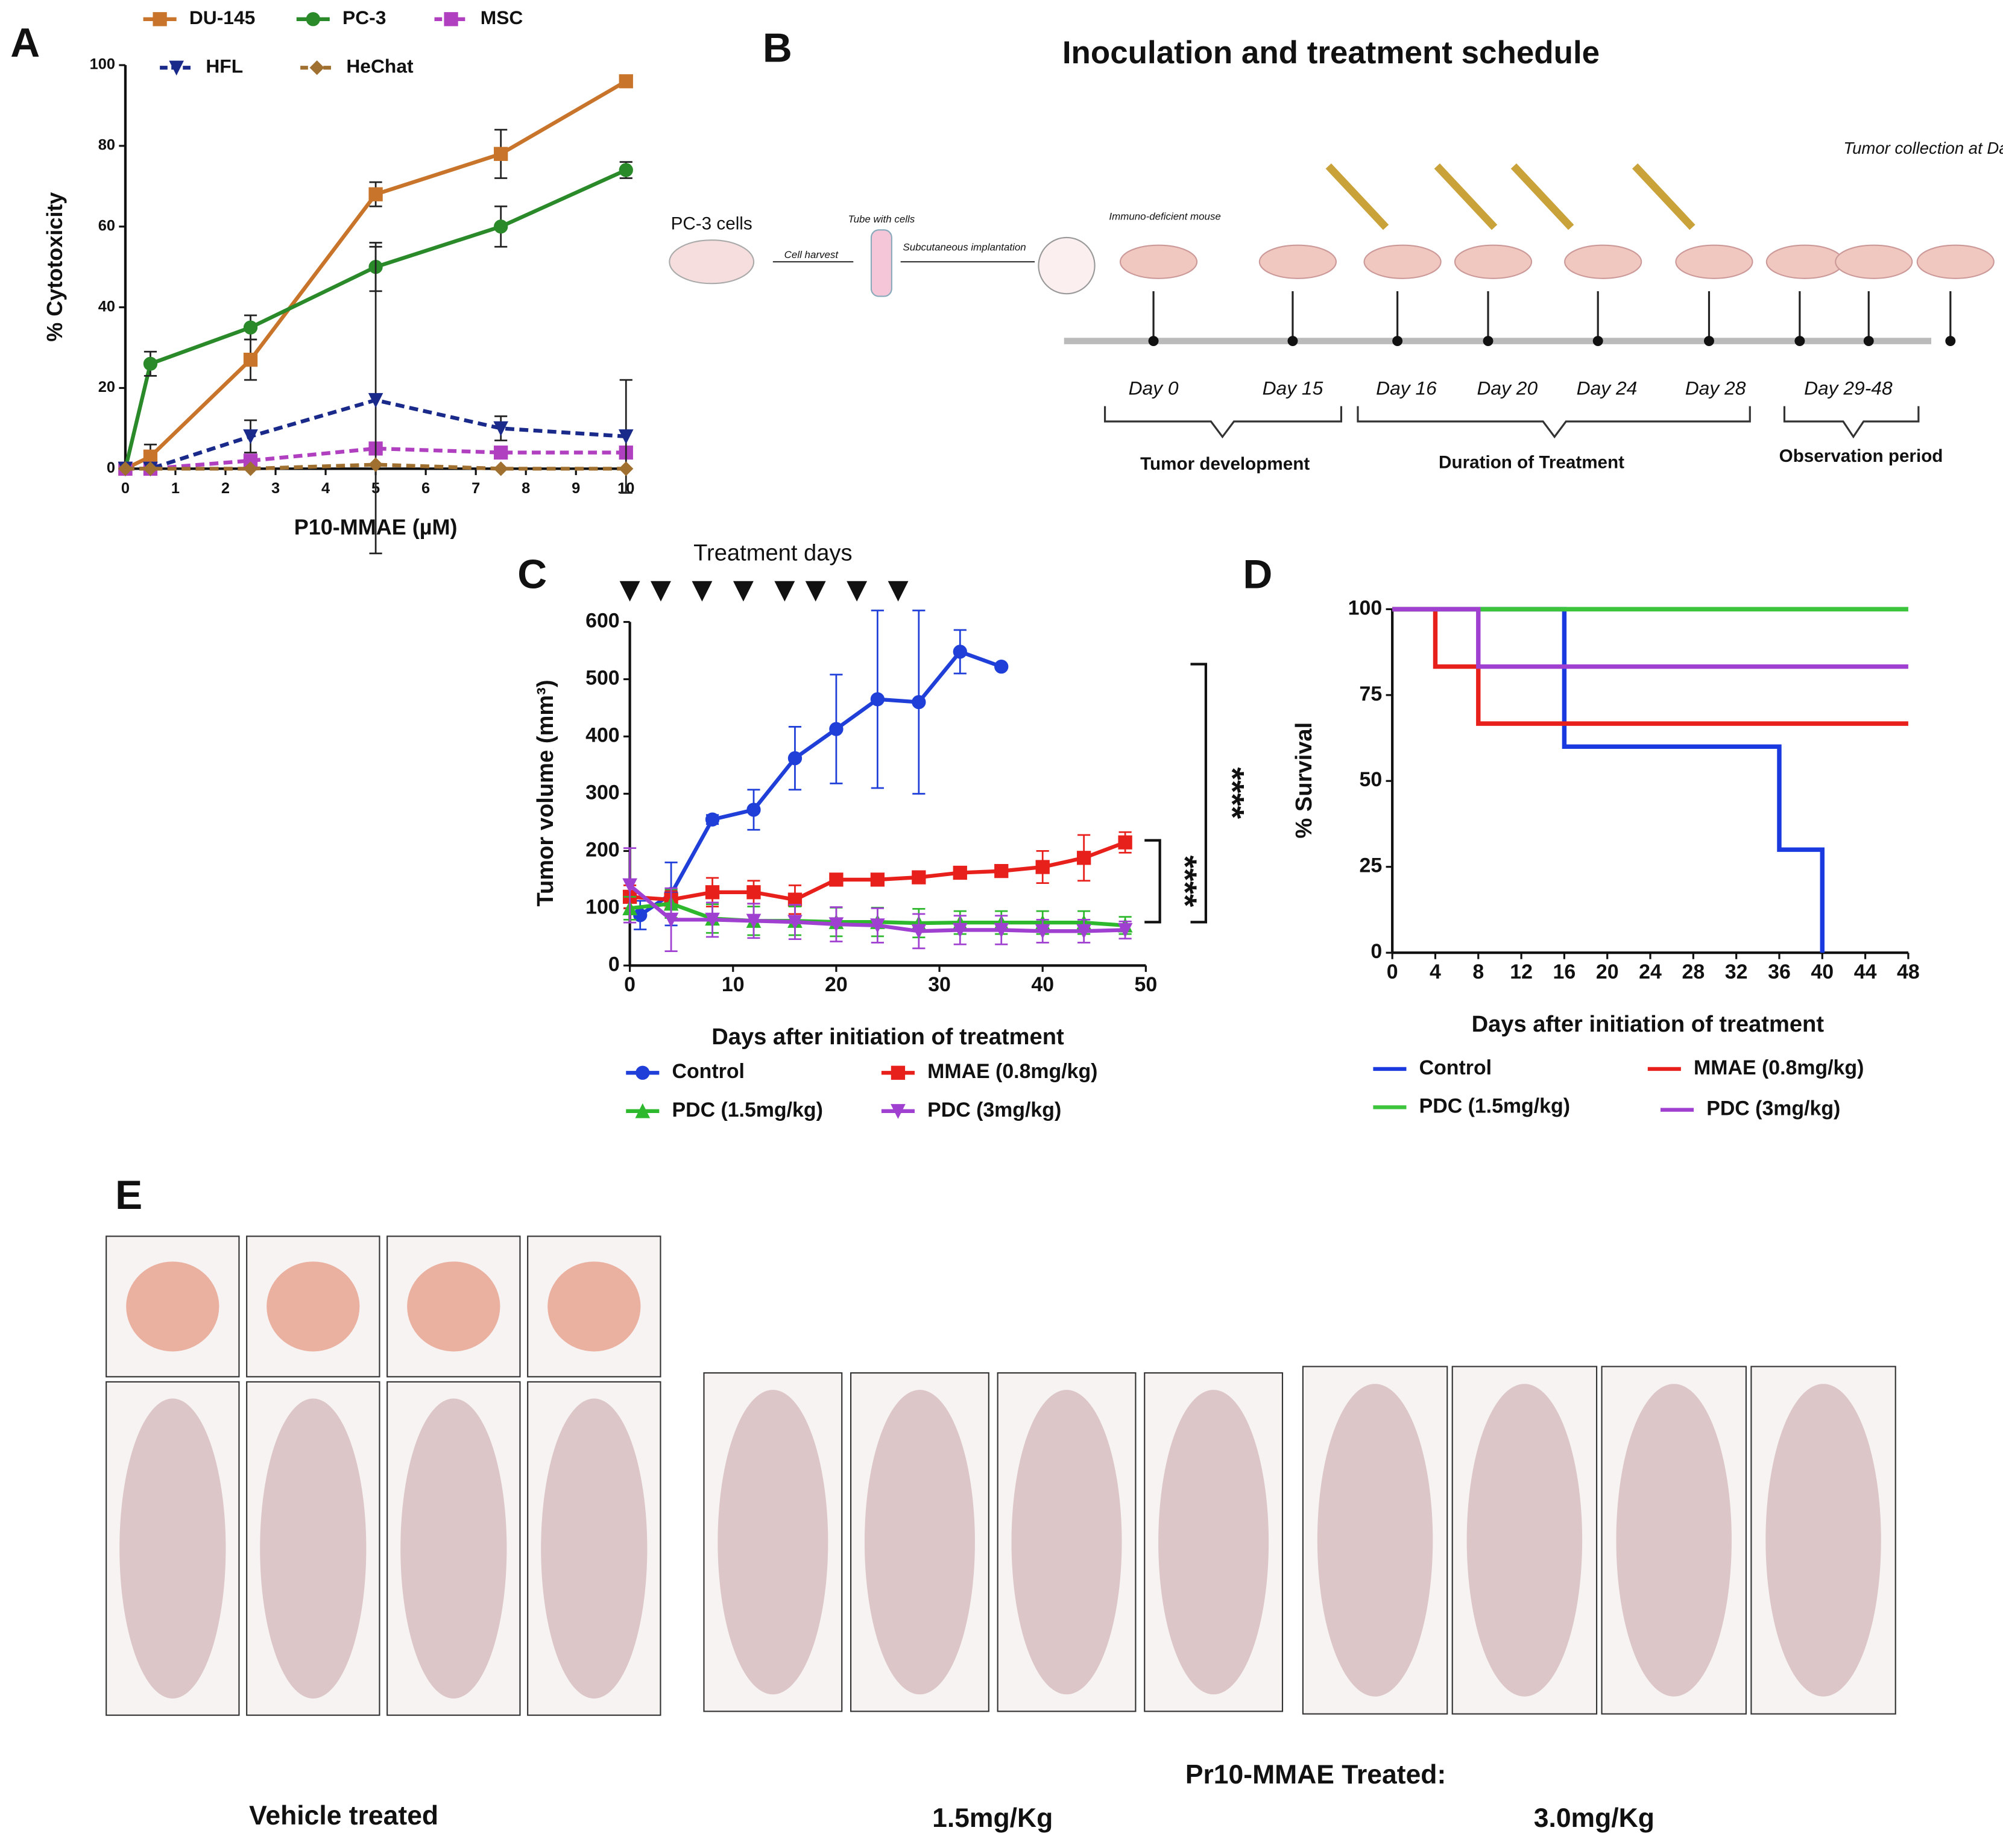 The width and height of the screenshot is (2003, 1848). What do you see at coordinates (711, 224) in the screenshot?
I see `cells-label: PC-3 cells` at bounding box center [711, 224].